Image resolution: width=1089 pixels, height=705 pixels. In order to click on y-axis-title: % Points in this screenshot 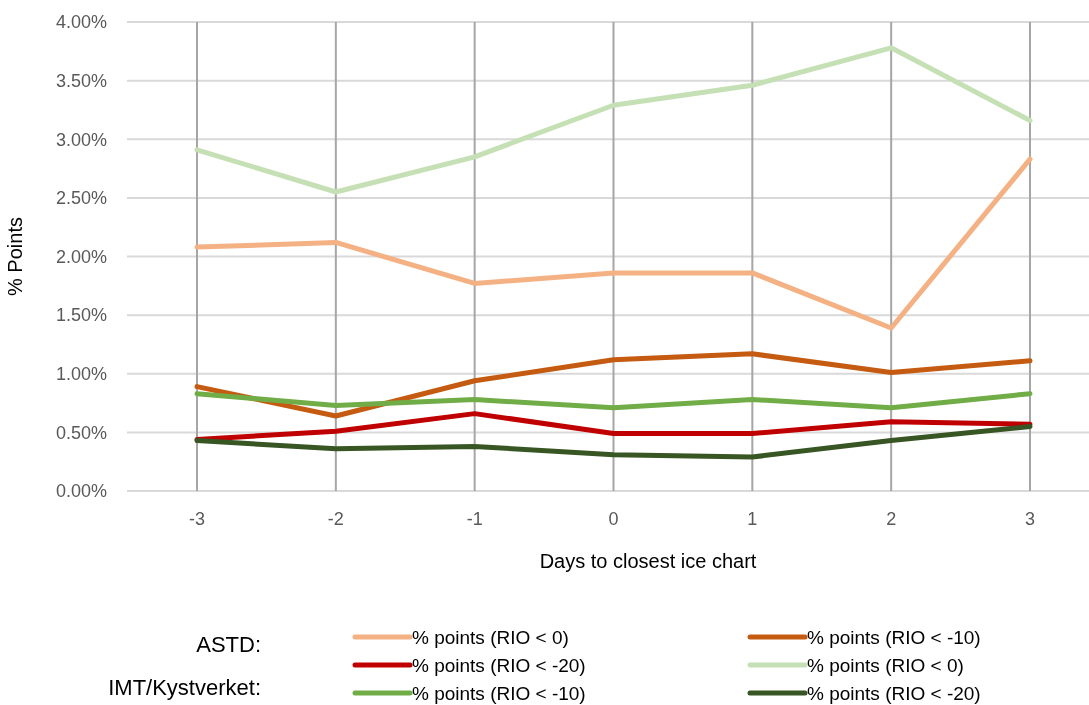, I will do `click(15, 256)`.